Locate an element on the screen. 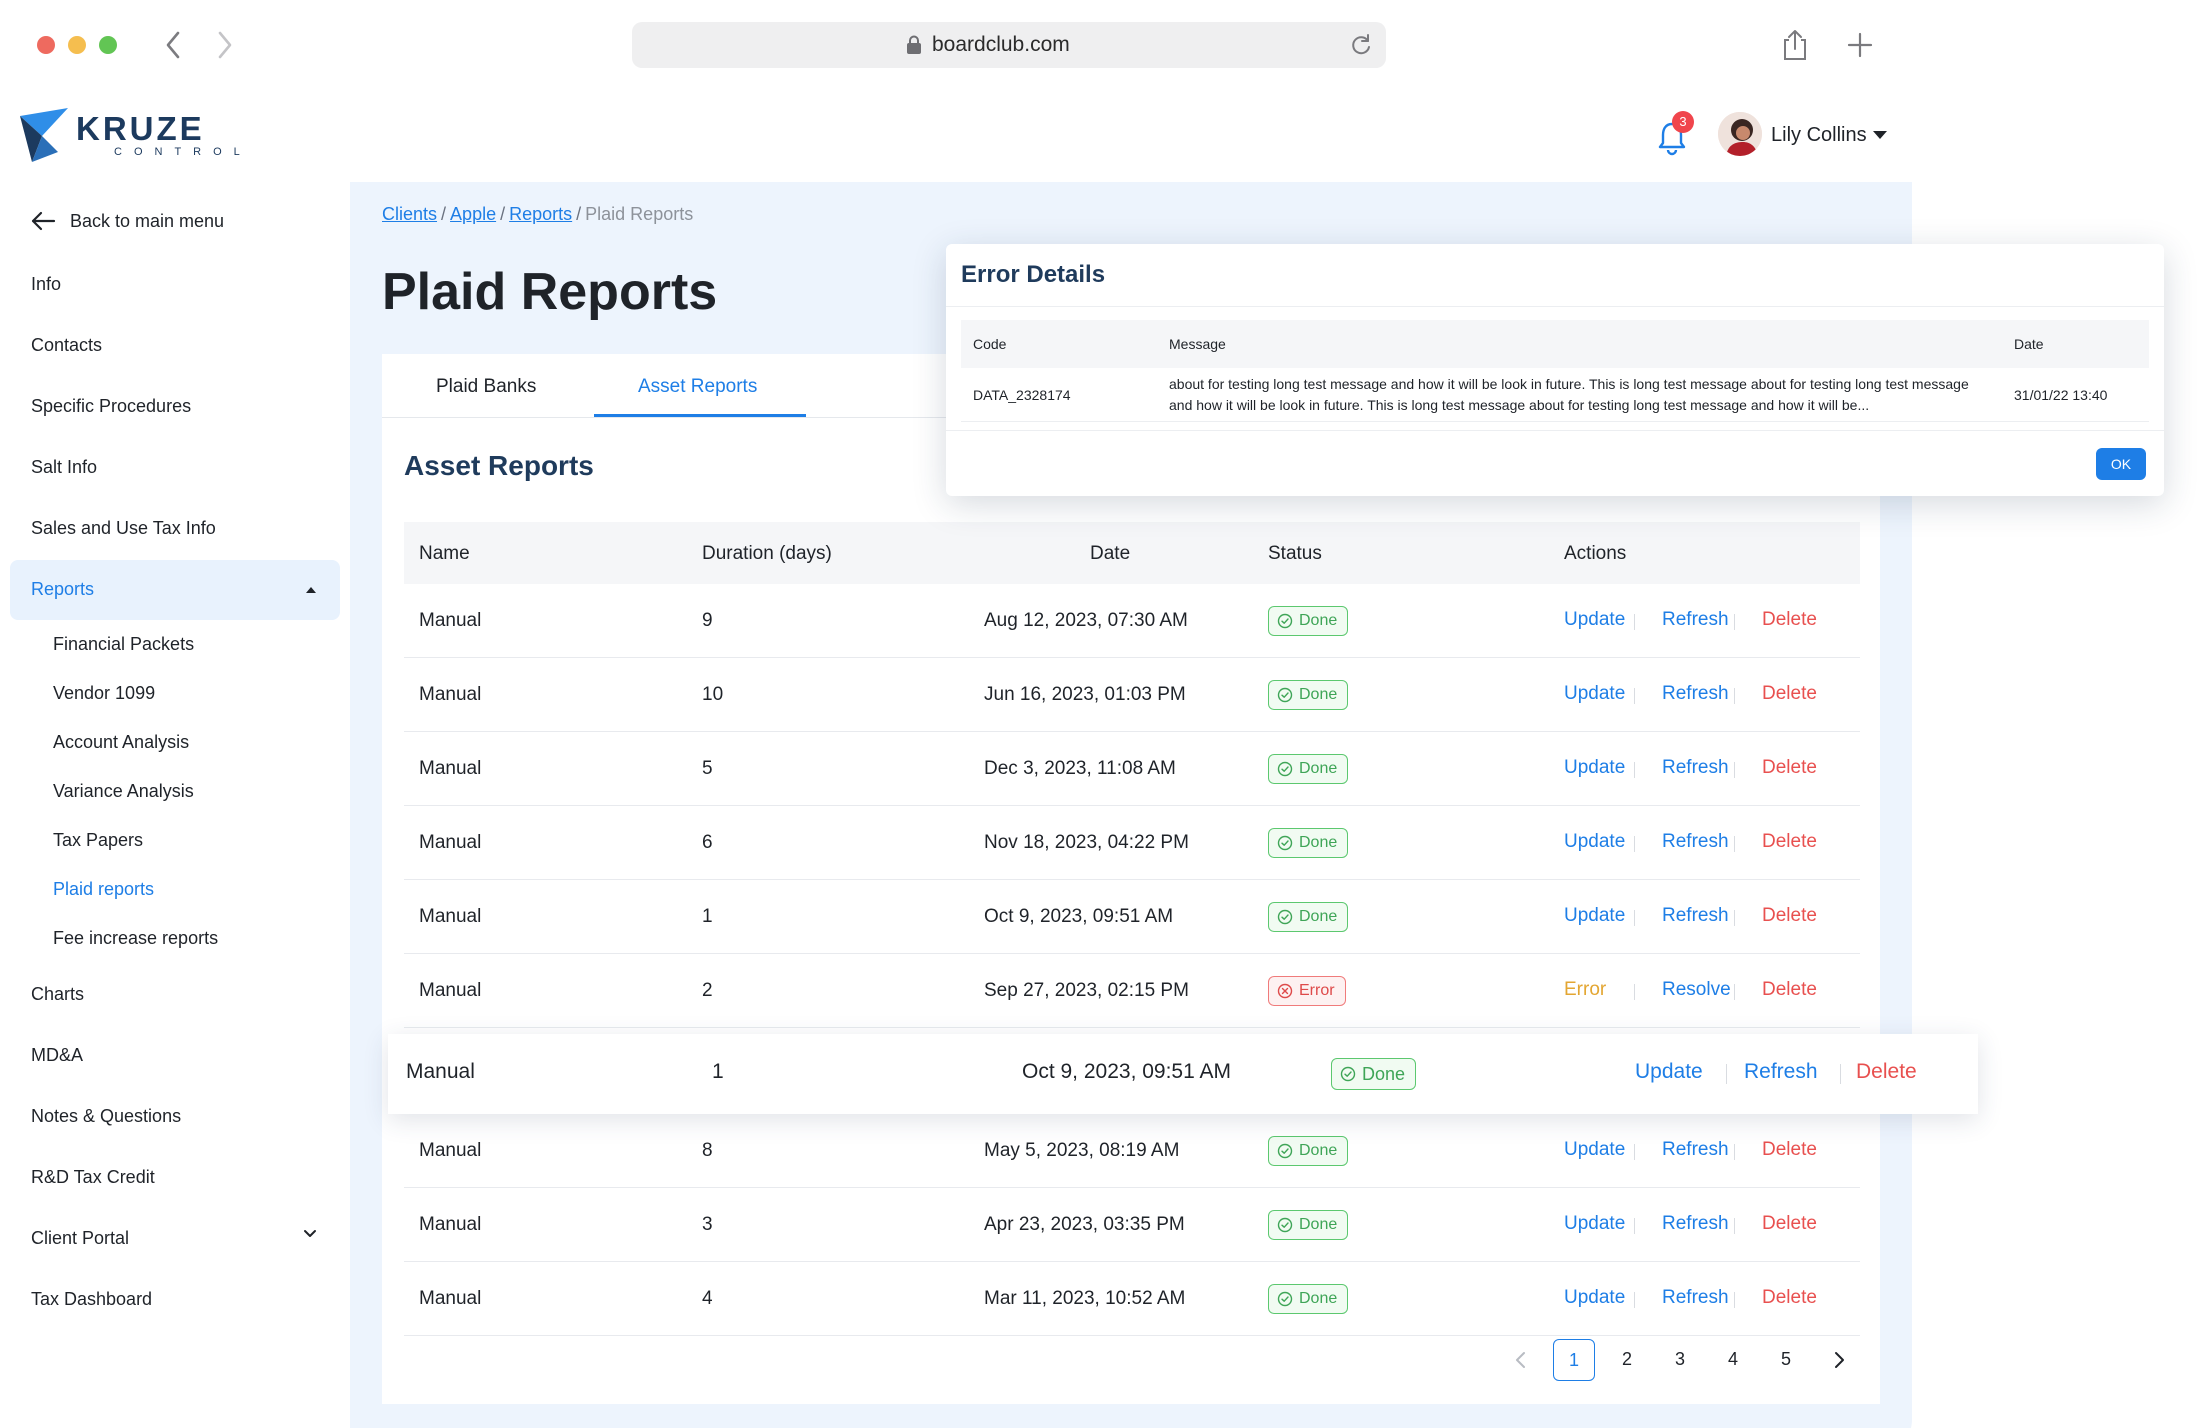 The height and width of the screenshot is (1428, 2209). modal-divider is located at coordinates (1555, 430).